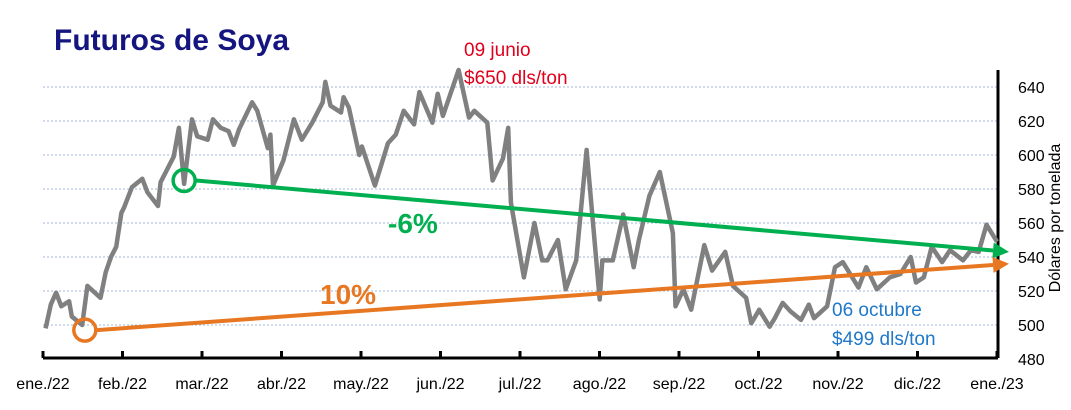  I want to click on low-annotation-date: 06 octubre, so click(877, 310).